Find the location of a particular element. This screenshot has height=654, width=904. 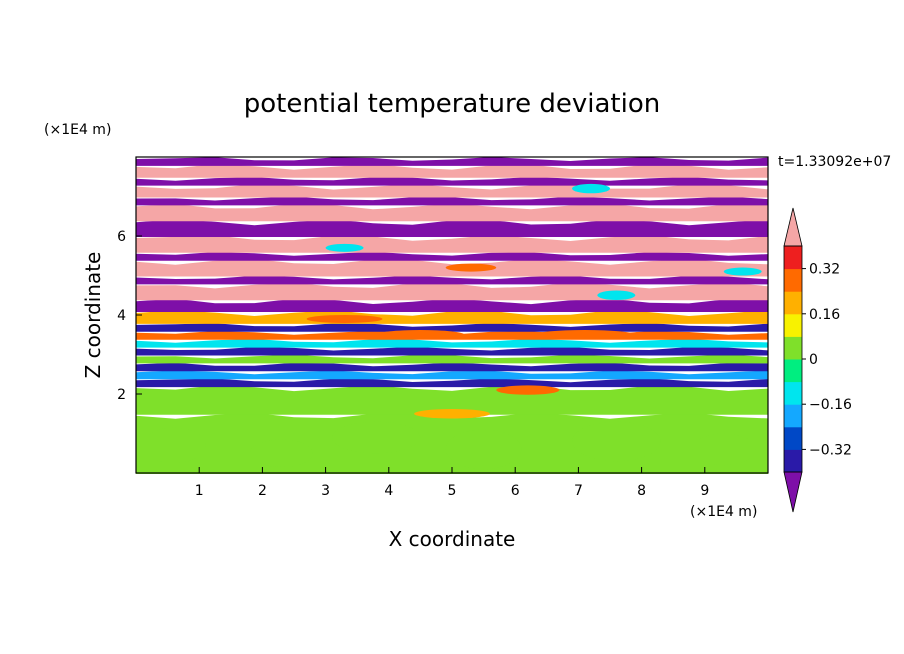

colorbar-bottom-triangle is located at coordinates (793, 492).